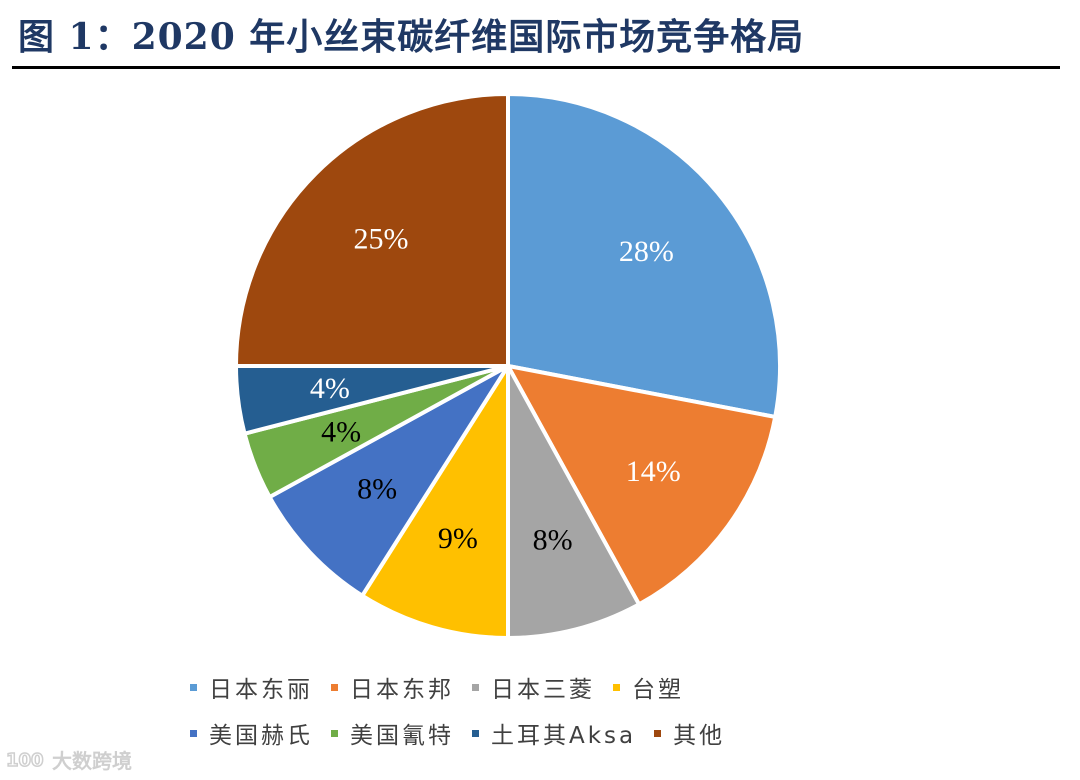 Image resolution: width=1080 pixels, height=780 pixels. Describe the element at coordinates (658, 690) in the screenshot. I see `legend-label: 台塑` at that location.